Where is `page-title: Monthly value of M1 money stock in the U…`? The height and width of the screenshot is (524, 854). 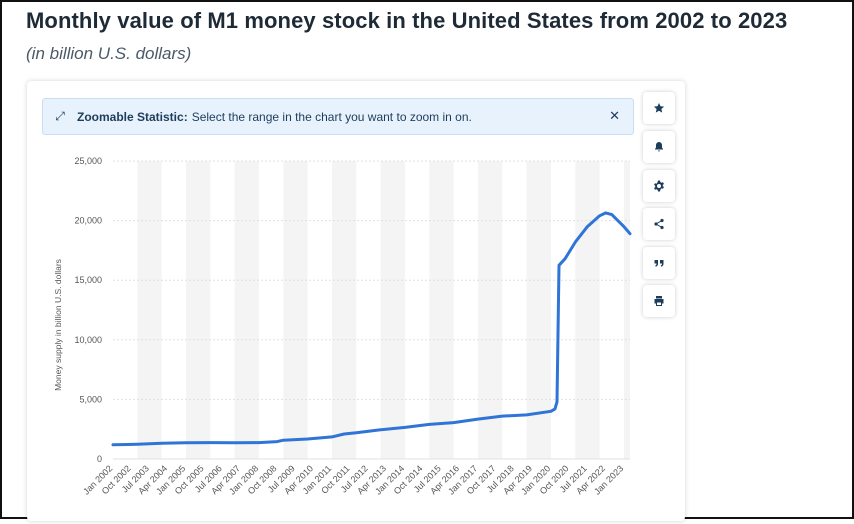 page-title: Monthly value of M1 money stock in the U… is located at coordinates (407, 20).